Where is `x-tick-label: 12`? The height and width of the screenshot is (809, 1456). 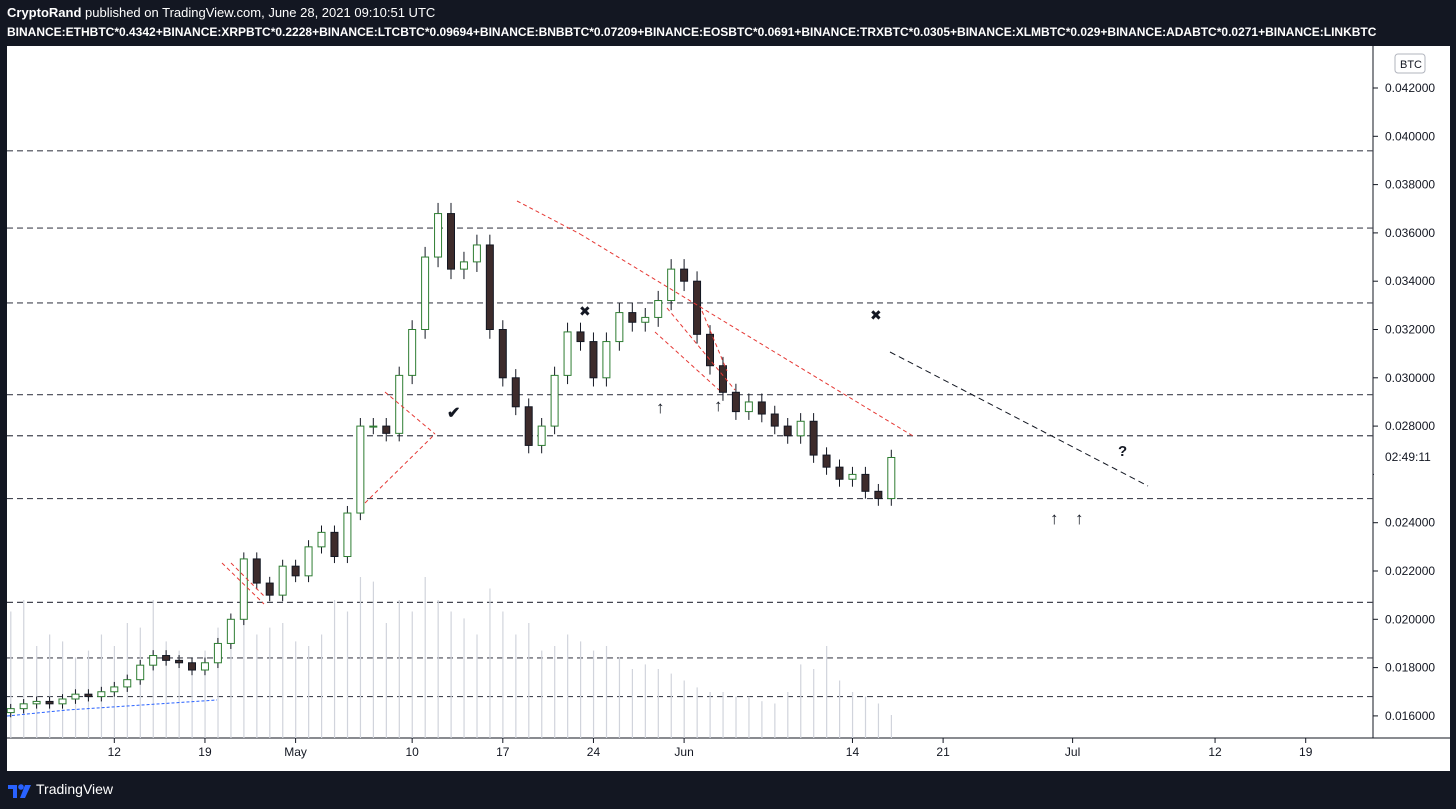 x-tick-label: 12 is located at coordinates (1215, 752).